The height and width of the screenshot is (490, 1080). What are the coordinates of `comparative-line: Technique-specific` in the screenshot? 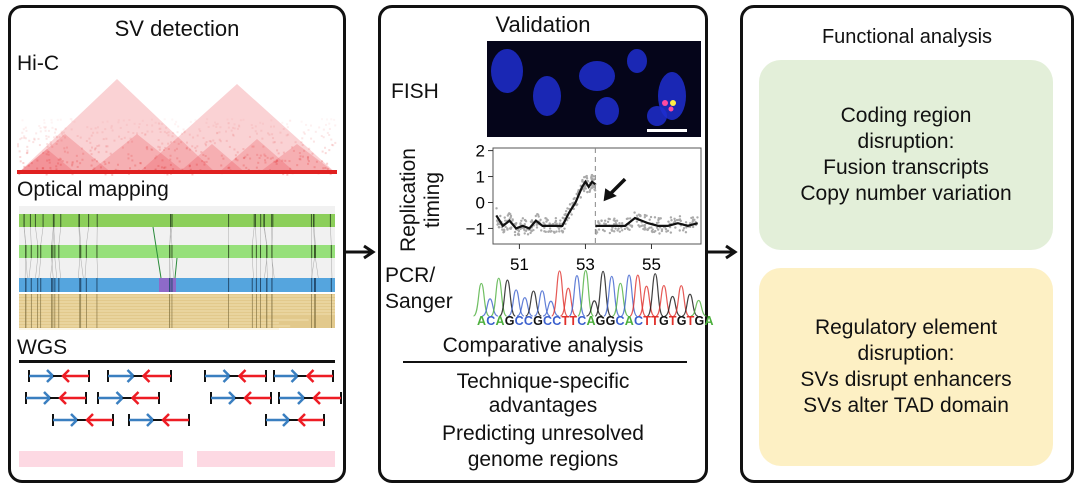 It's located at (543, 381).